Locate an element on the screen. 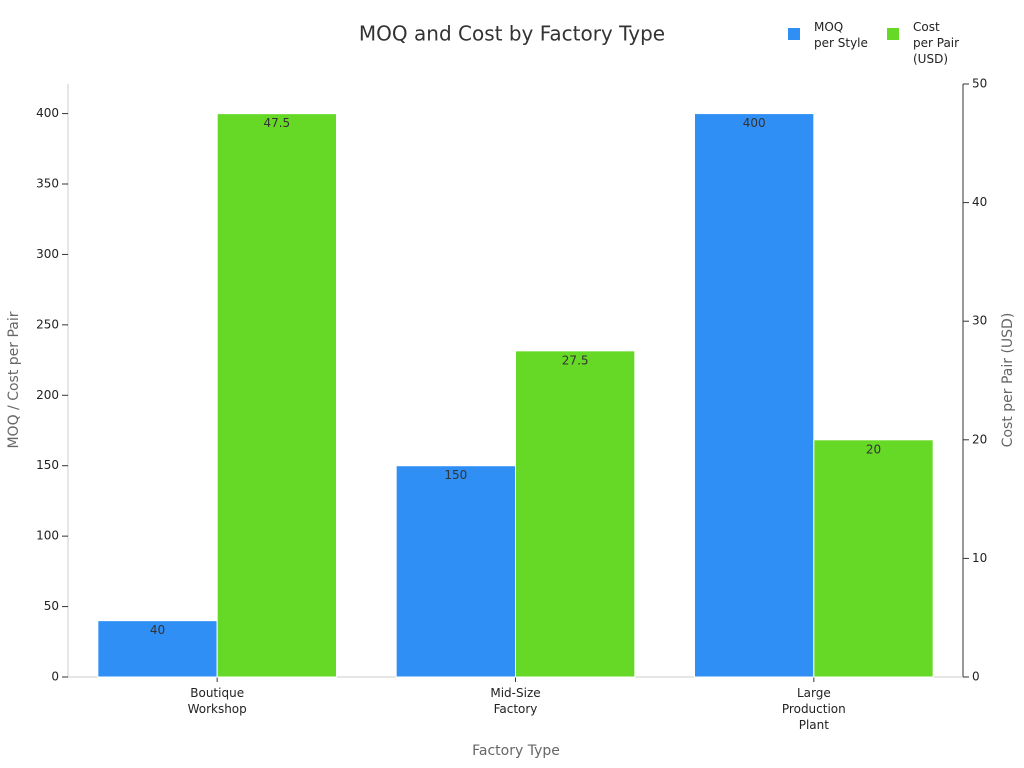  y2-tick-label: 30 is located at coordinates (979, 321).